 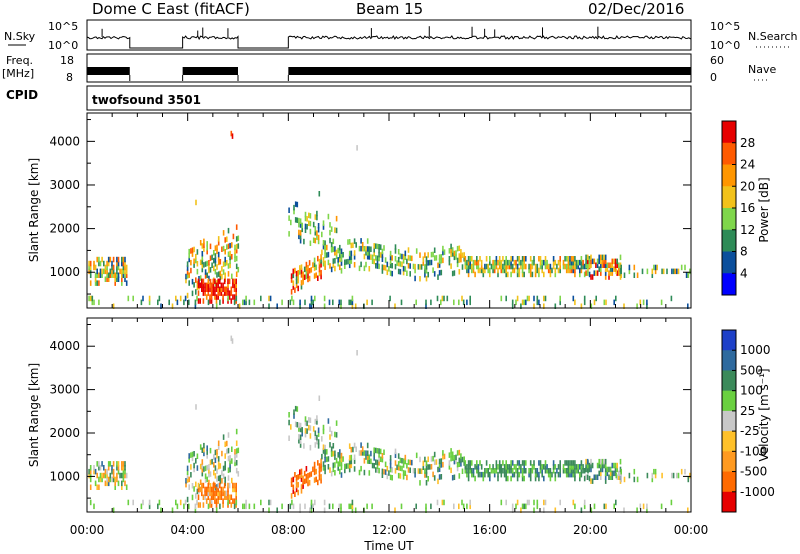 I want to click on velocity-colorbar-swatch, so click(x=729, y=401).